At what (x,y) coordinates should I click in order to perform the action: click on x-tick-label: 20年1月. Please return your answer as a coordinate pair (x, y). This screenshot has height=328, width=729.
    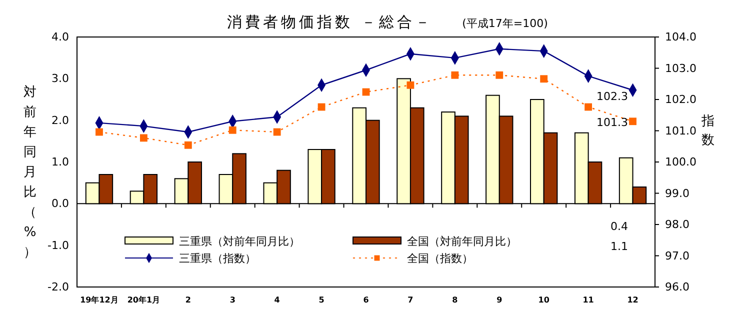
    Looking at the image, I should click on (143, 300).